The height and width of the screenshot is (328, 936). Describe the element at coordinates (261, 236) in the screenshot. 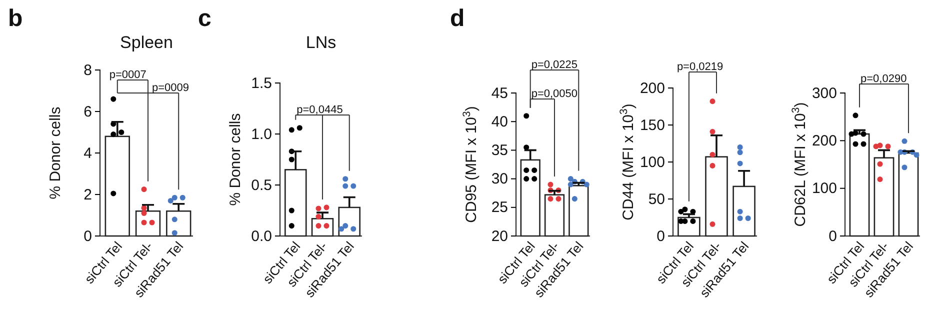

I see `y-tick-label: 0.0` at that location.